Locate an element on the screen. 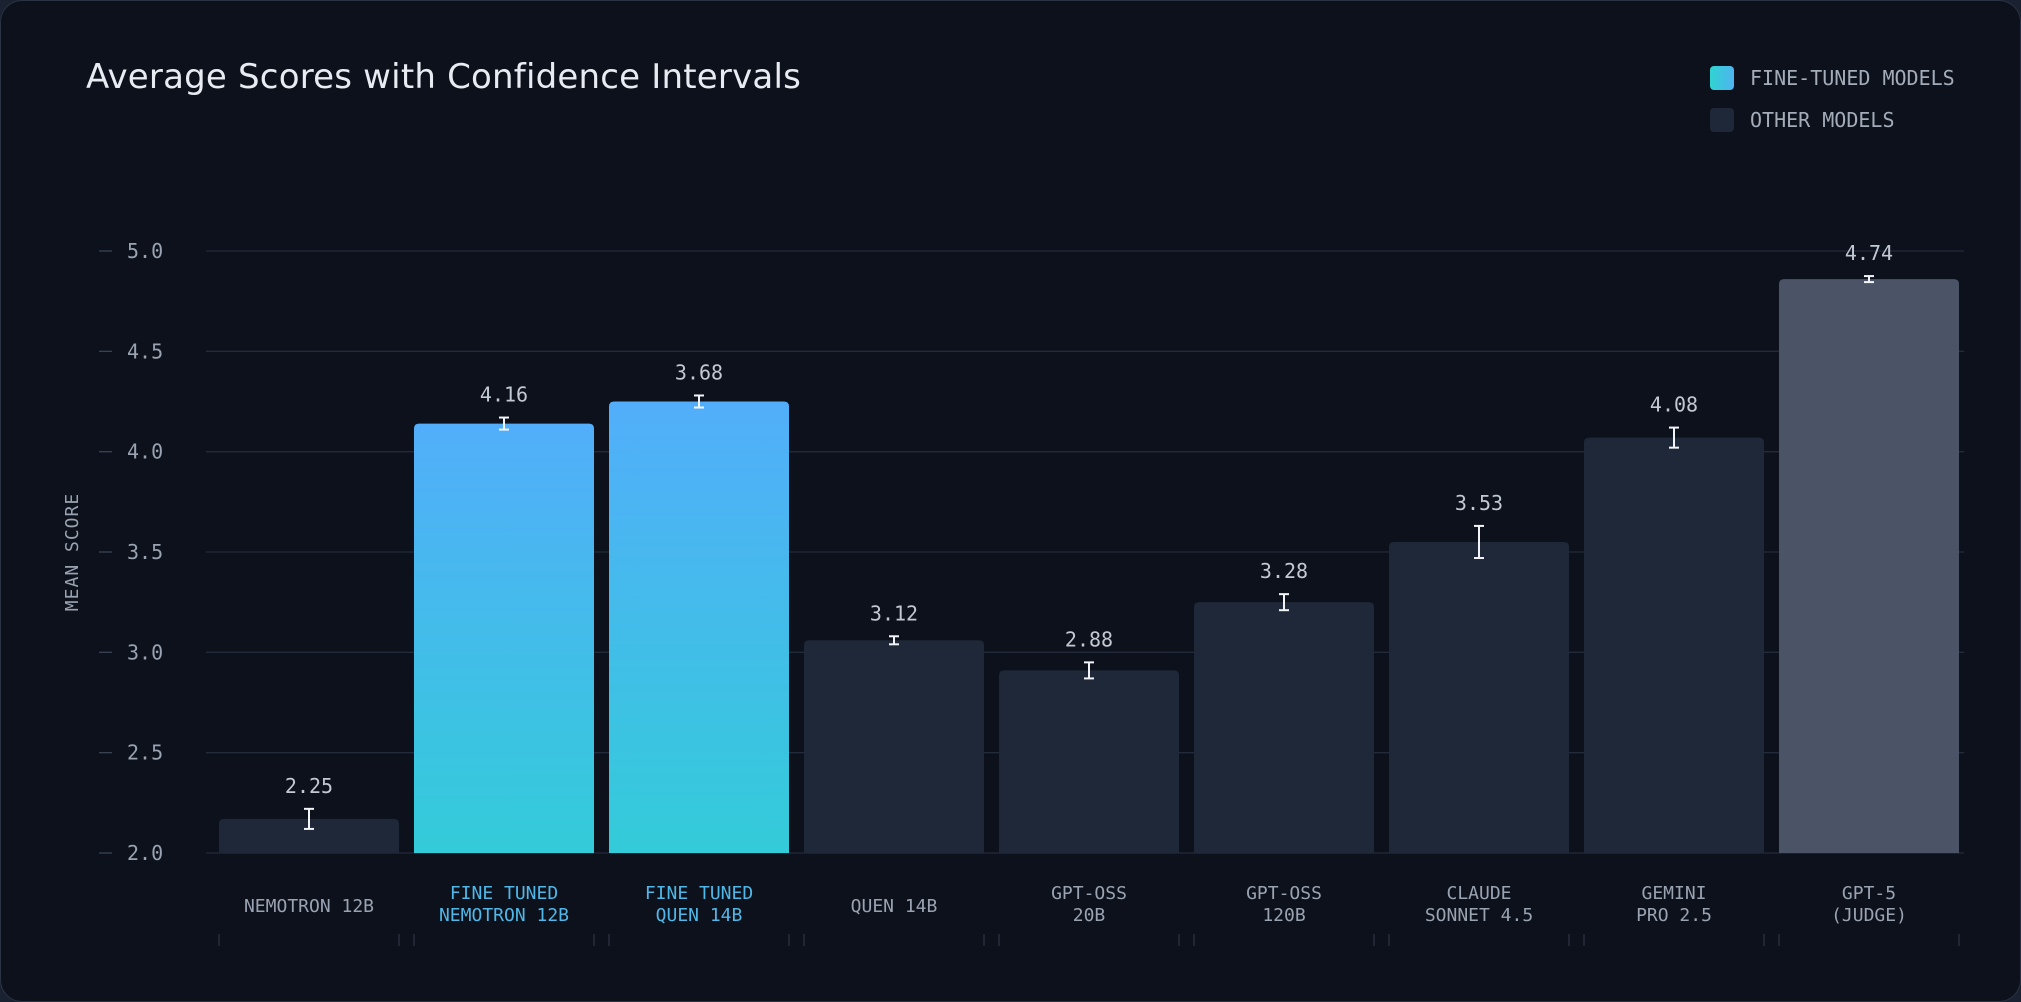  data-label: 2.88 is located at coordinates (1089, 639).